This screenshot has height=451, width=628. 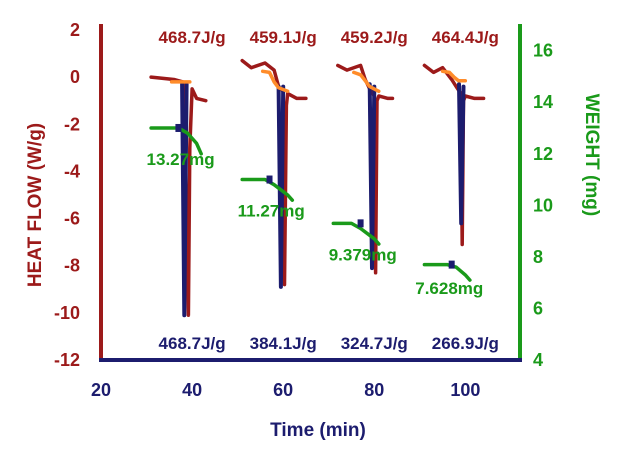 What do you see at coordinates (543, 205) in the screenshot?
I see `y-right-tick-label: 10` at bounding box center [543, 205].